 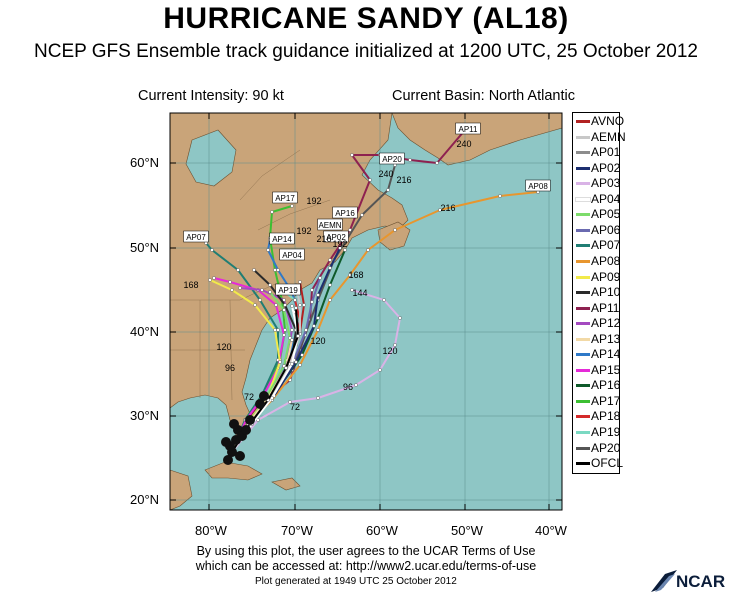 What do you see at coordinates (292, 255) in the screenshot?
I see `svg-text: AP04` at bounding box center [292, 255].